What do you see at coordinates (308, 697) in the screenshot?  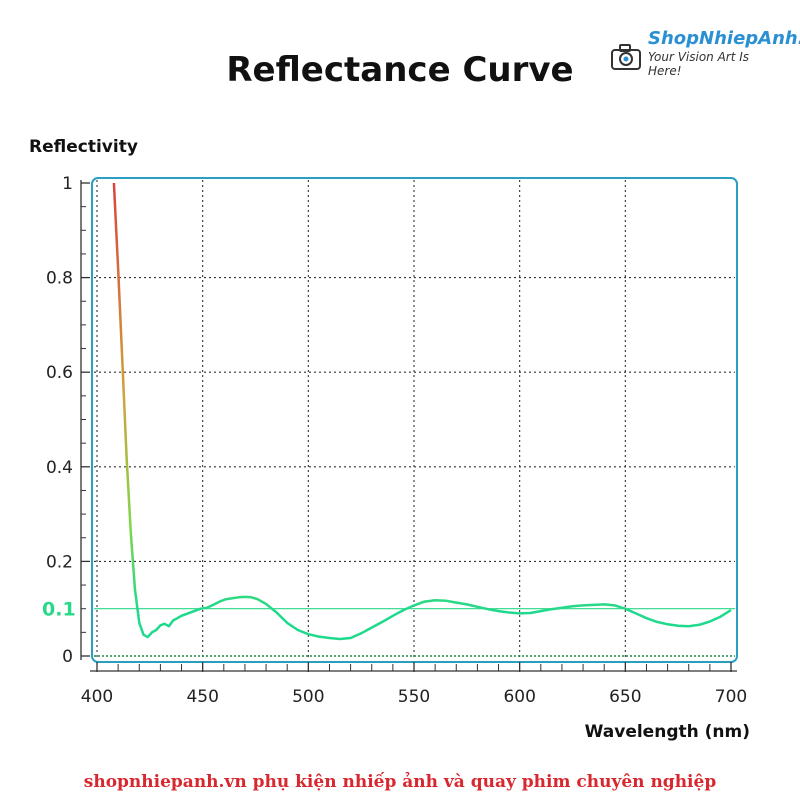 I see `x-tick-label: 500` at bounding box center [308, 697].